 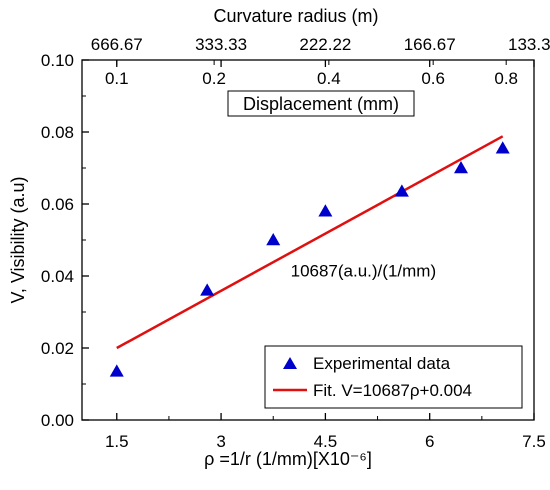 What do you see at coordinates (295, 16) in the screenshot?
I see `top-axis-title: Curvature radius (m)` at bounding box center [295, 16].